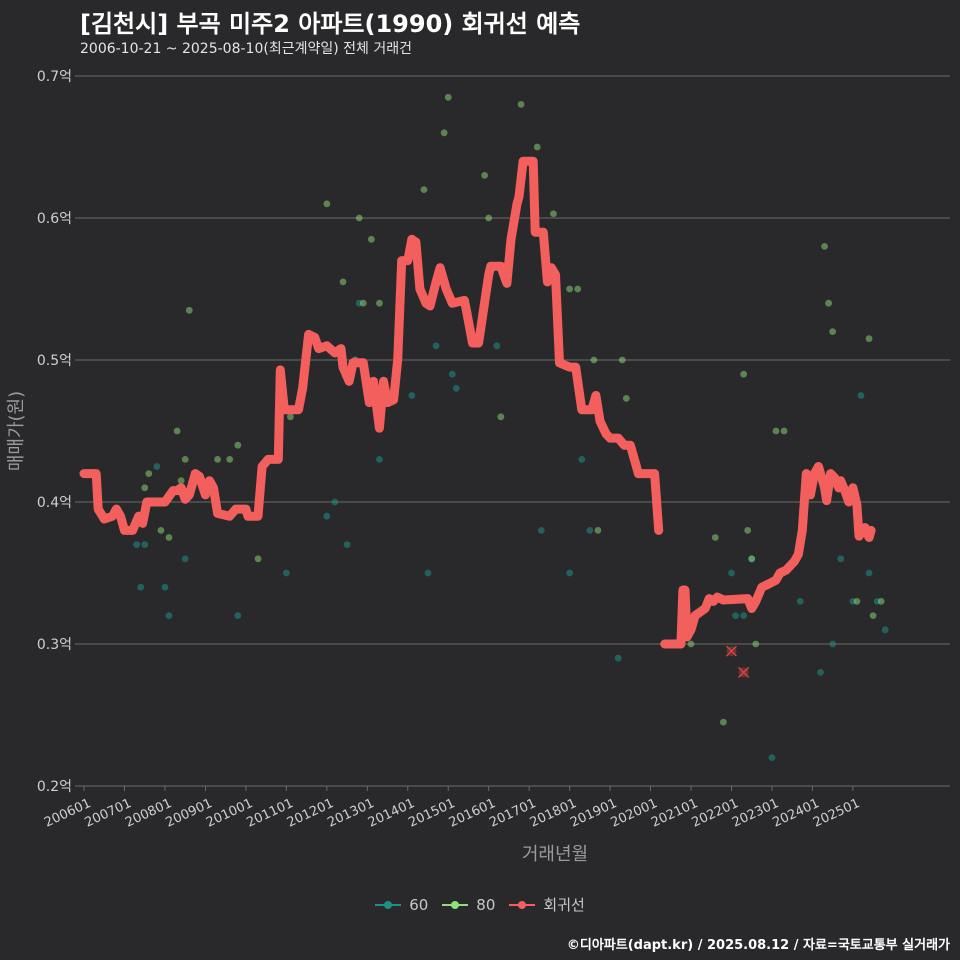  Describe the element at coordinates (54, 787) in the screenshot. I see `y-tick-label: 0.2억` at that location.